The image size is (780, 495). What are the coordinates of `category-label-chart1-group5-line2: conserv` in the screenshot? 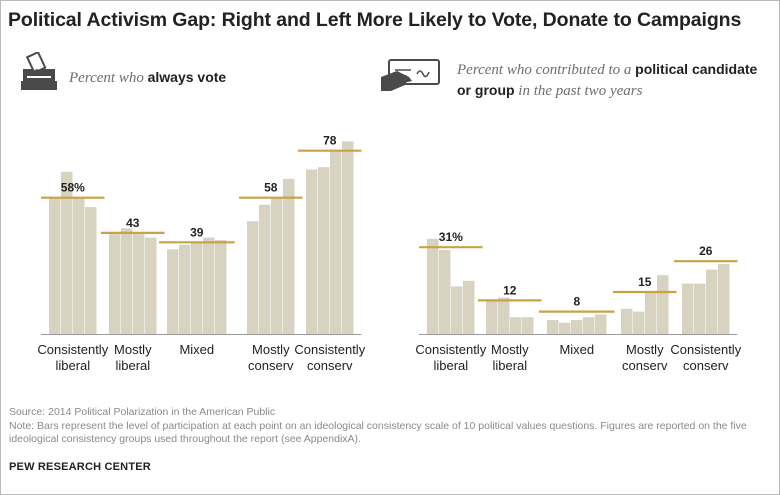 It's located at (330, 365).